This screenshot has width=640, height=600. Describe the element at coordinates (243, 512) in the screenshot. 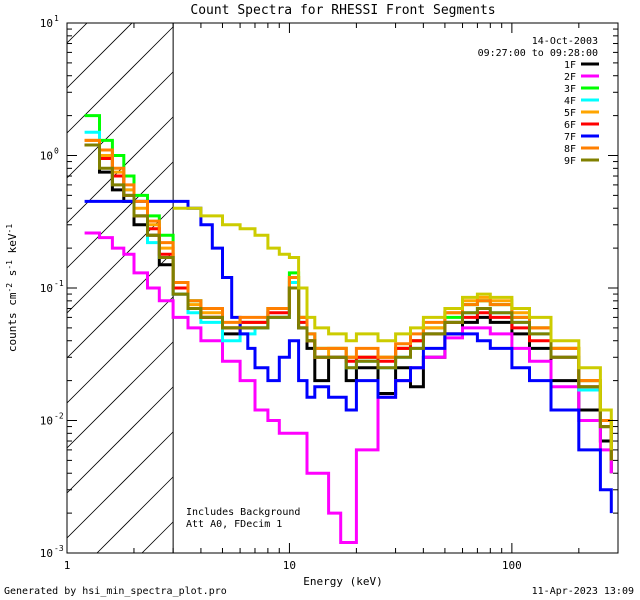

I see `background-note: Includes Background` at that location.